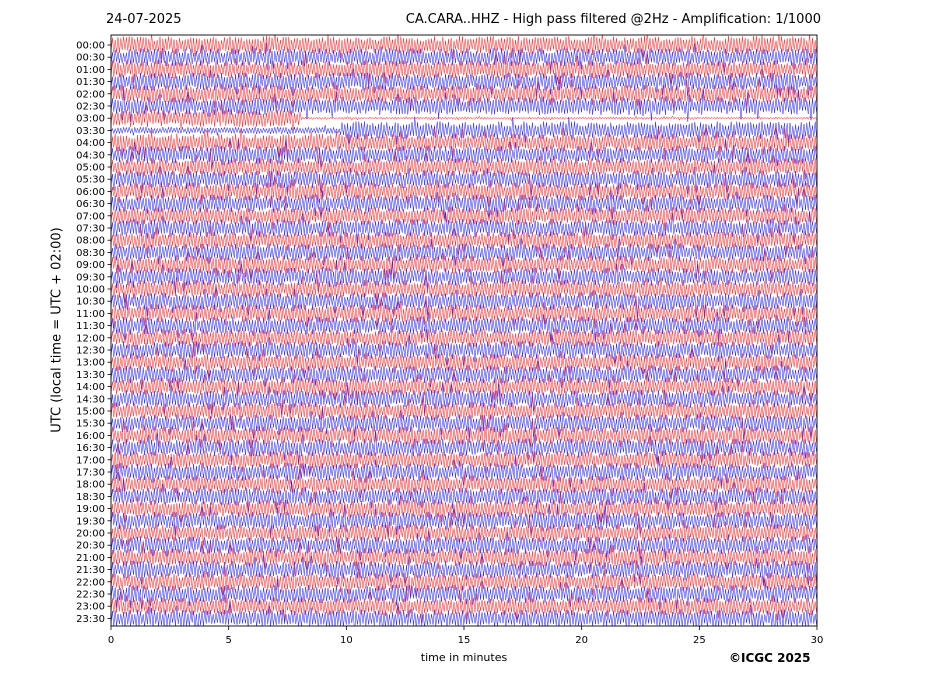 The width and height of the screenshot is (927, 696). What do you see at coordinates (90, 485) in the screenshot?
I see `y-tick-label: 18:00` at bounding box center [90, 485].